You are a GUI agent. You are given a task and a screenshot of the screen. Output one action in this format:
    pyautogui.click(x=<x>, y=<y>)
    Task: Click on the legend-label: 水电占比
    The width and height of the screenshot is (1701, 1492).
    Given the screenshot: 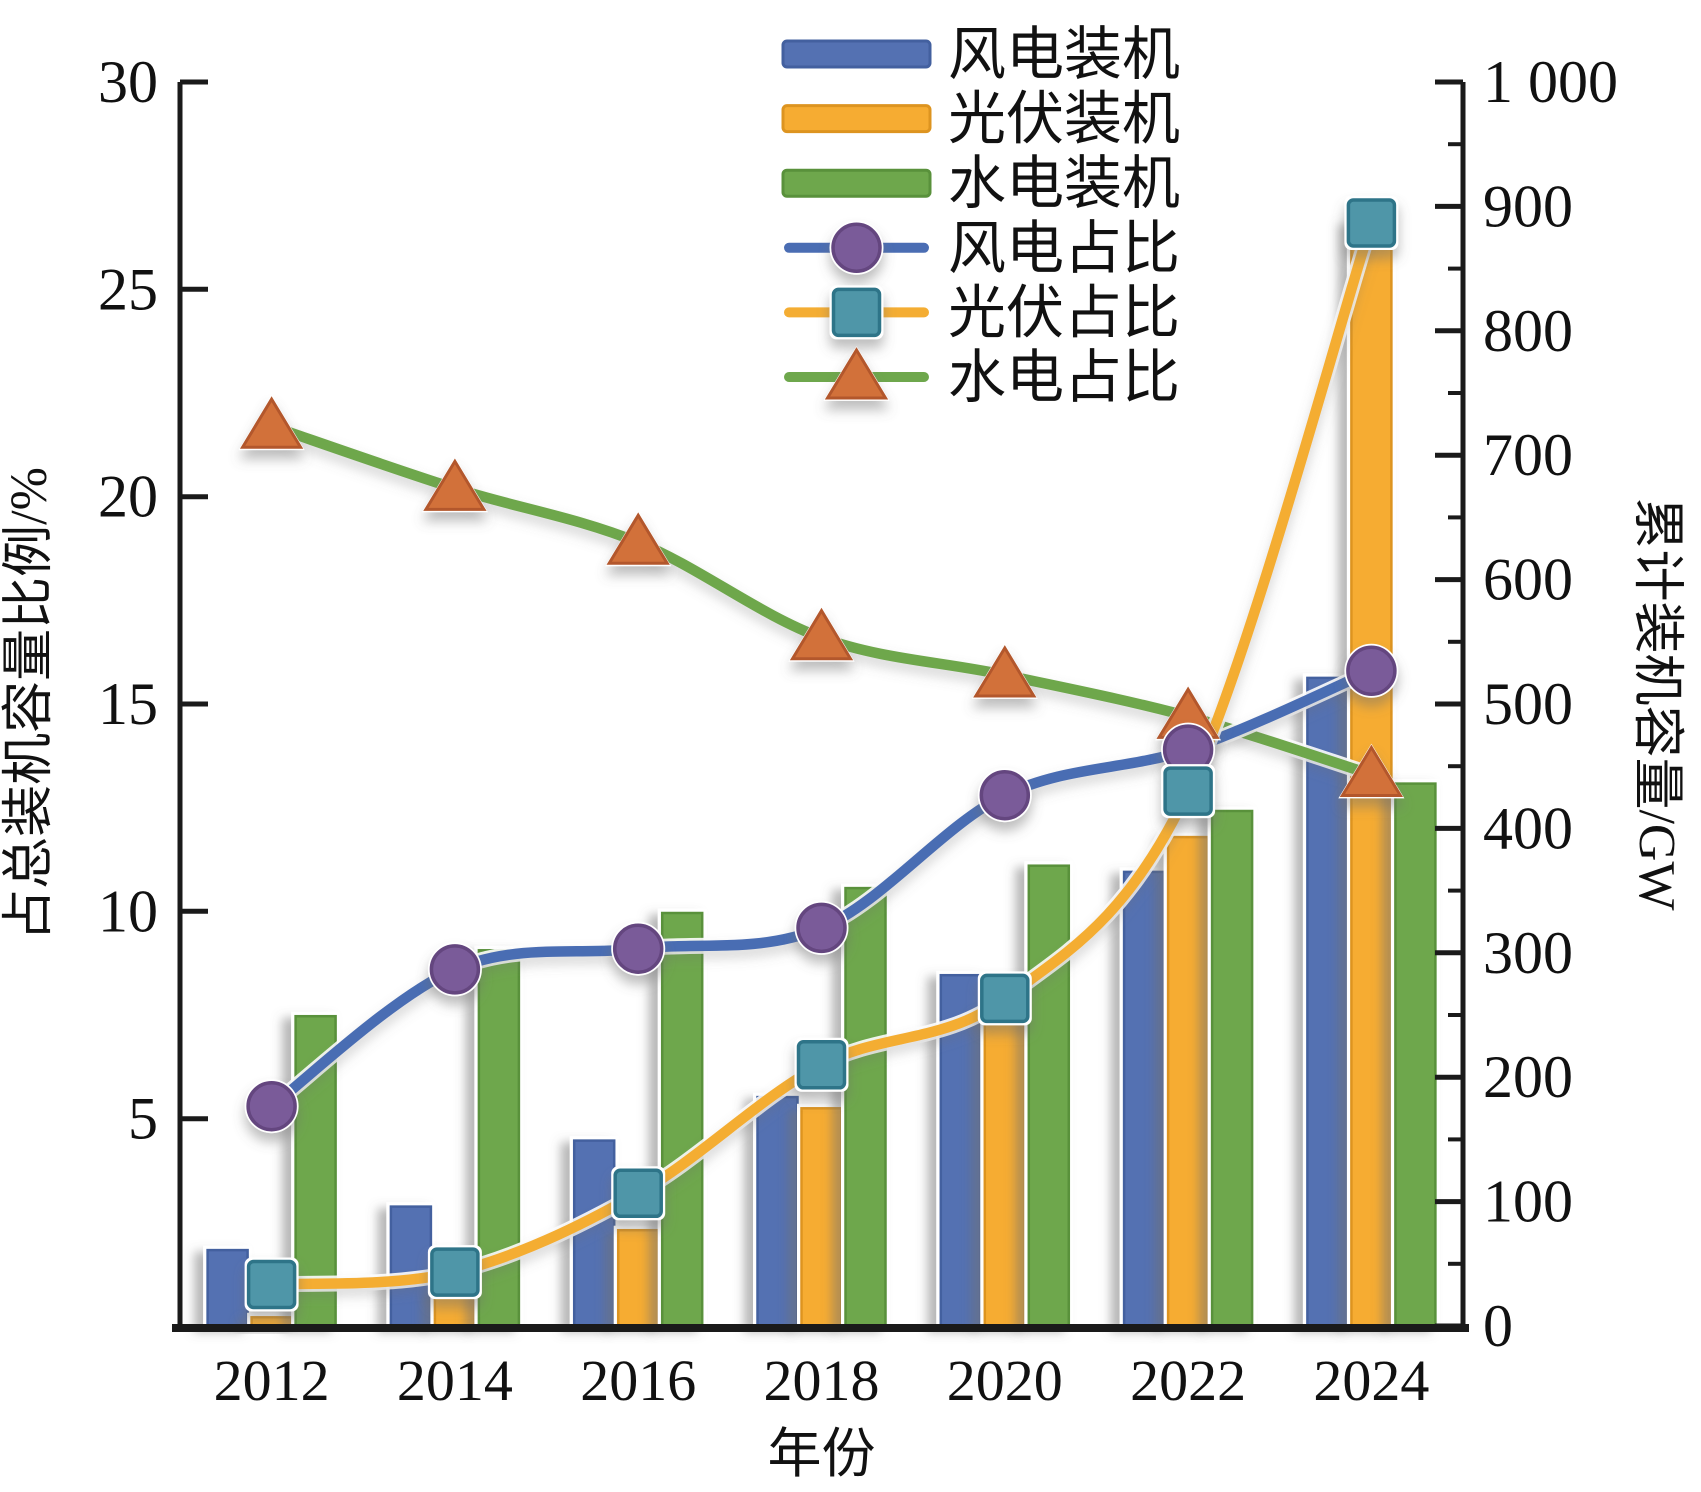 What is the action you would take?
    pyautogui.click(x=1064, y=377)
    